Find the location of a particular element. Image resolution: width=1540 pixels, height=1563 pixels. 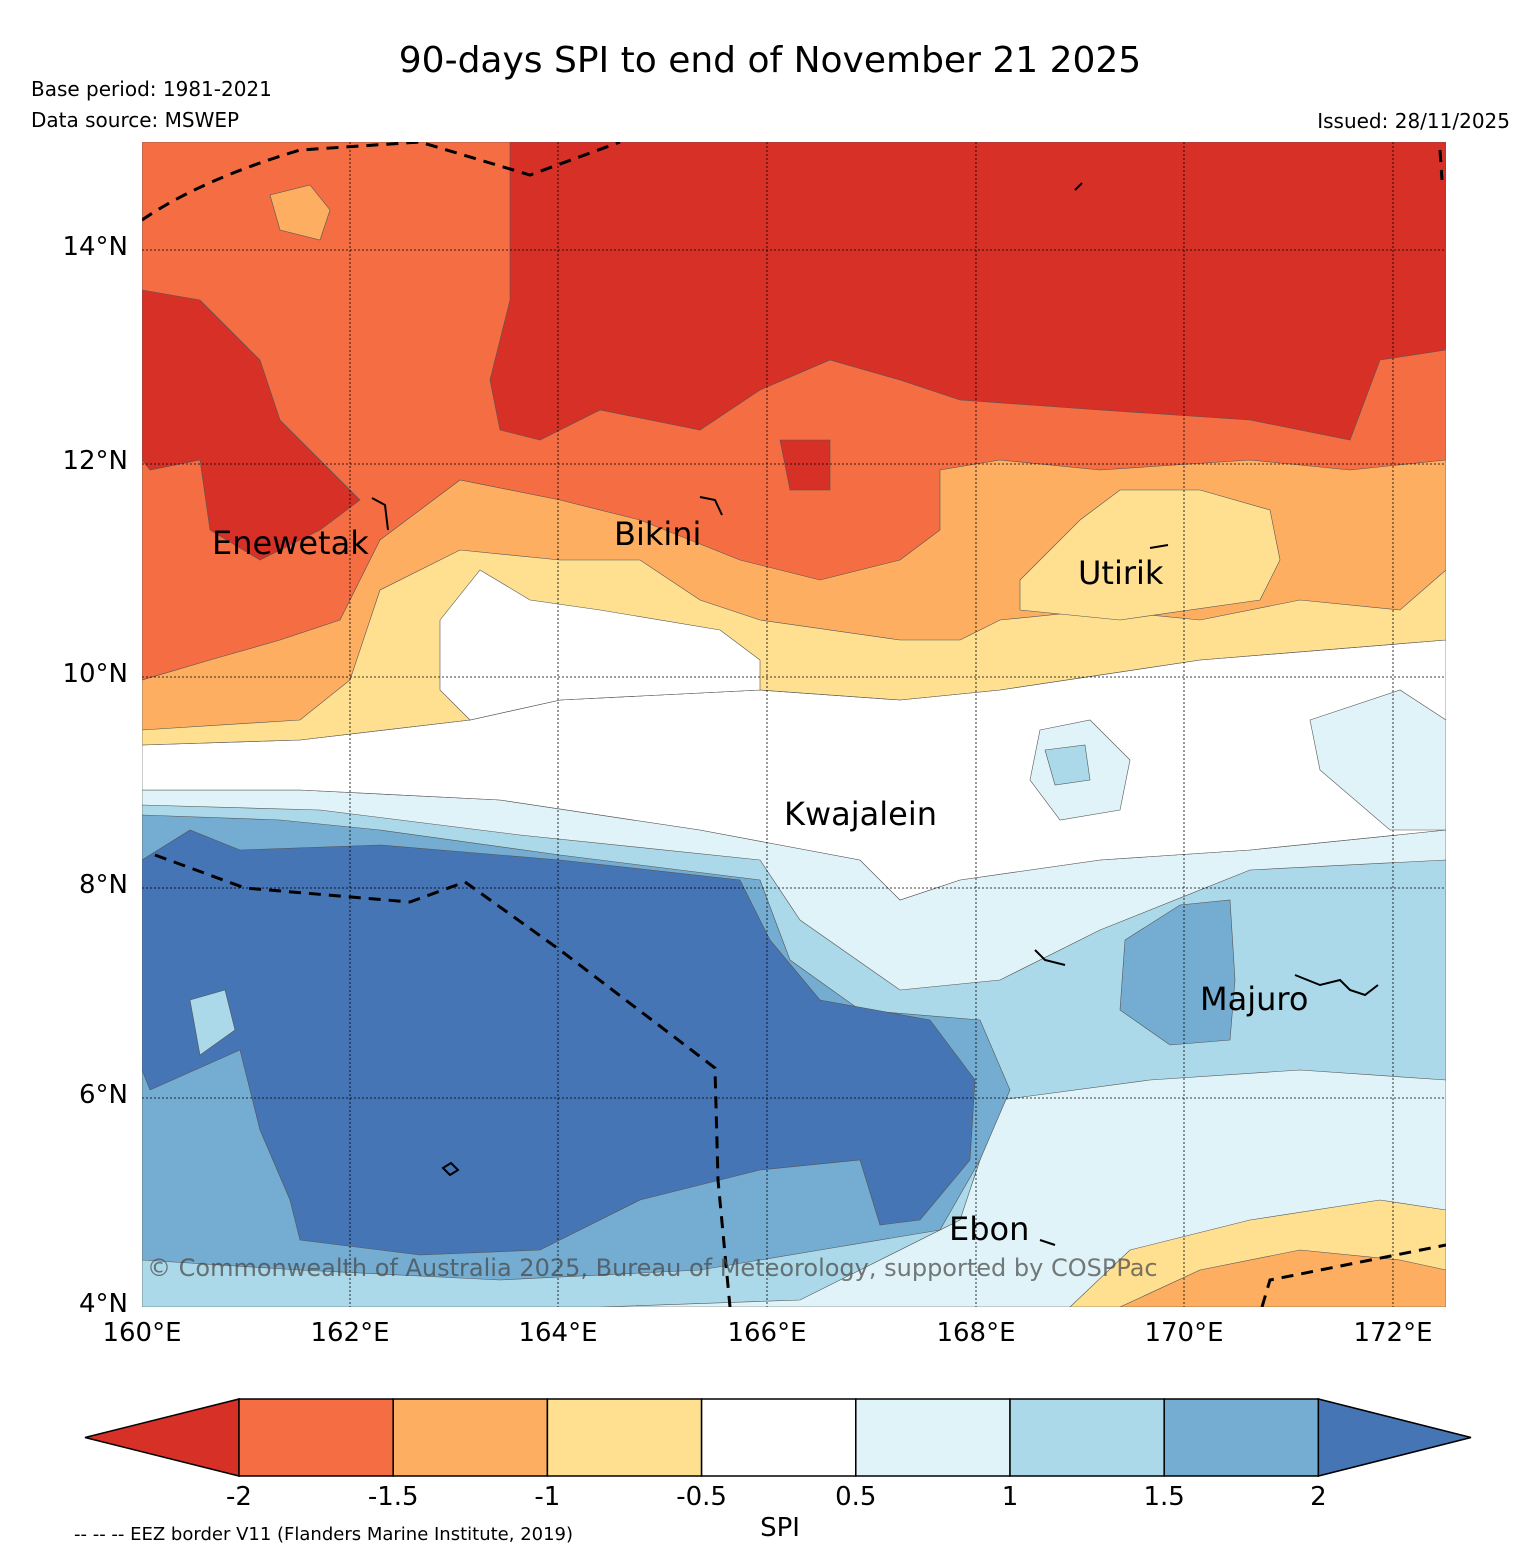

spi-area-dry-nw-light is located at coordinates (300, 212).